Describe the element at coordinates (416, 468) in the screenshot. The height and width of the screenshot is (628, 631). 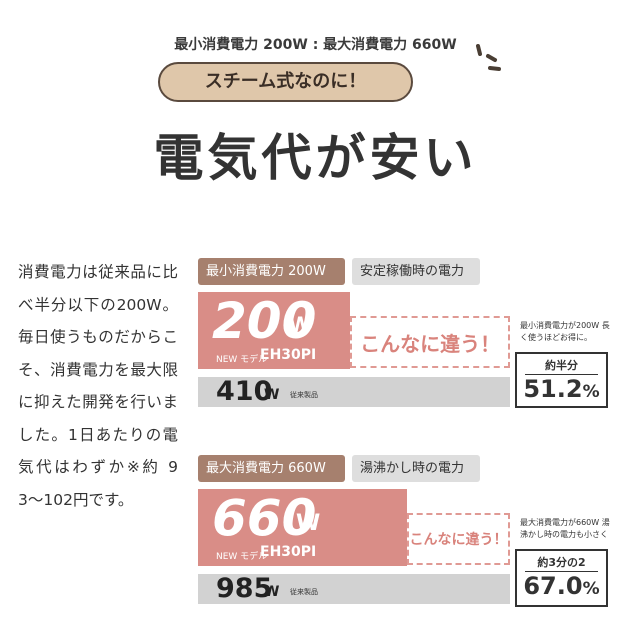
I see `section-sublabel: 湯沸かし時の電力` at that location.